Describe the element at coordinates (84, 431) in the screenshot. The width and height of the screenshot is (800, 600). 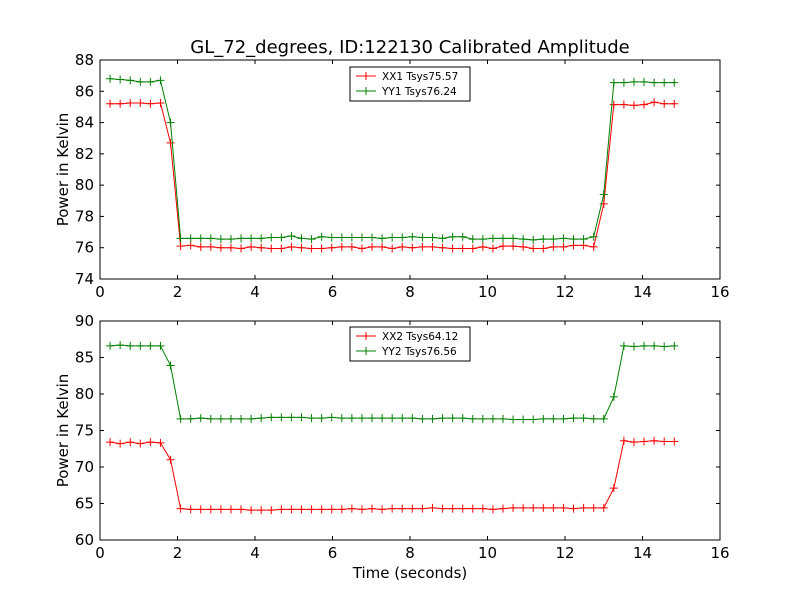
I see `y-tick-label: 75` at that location.